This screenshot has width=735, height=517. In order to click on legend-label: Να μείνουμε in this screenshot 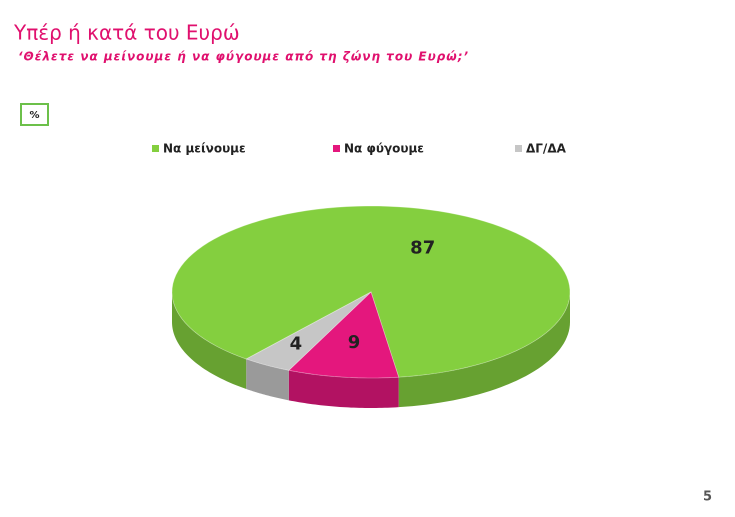, I will do `click(204, 149)`.